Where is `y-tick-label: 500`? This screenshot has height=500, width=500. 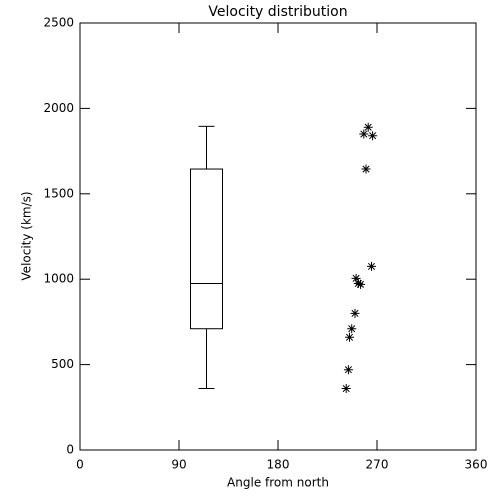
y-tick-label: 500 is located at coordinates (62, 364).